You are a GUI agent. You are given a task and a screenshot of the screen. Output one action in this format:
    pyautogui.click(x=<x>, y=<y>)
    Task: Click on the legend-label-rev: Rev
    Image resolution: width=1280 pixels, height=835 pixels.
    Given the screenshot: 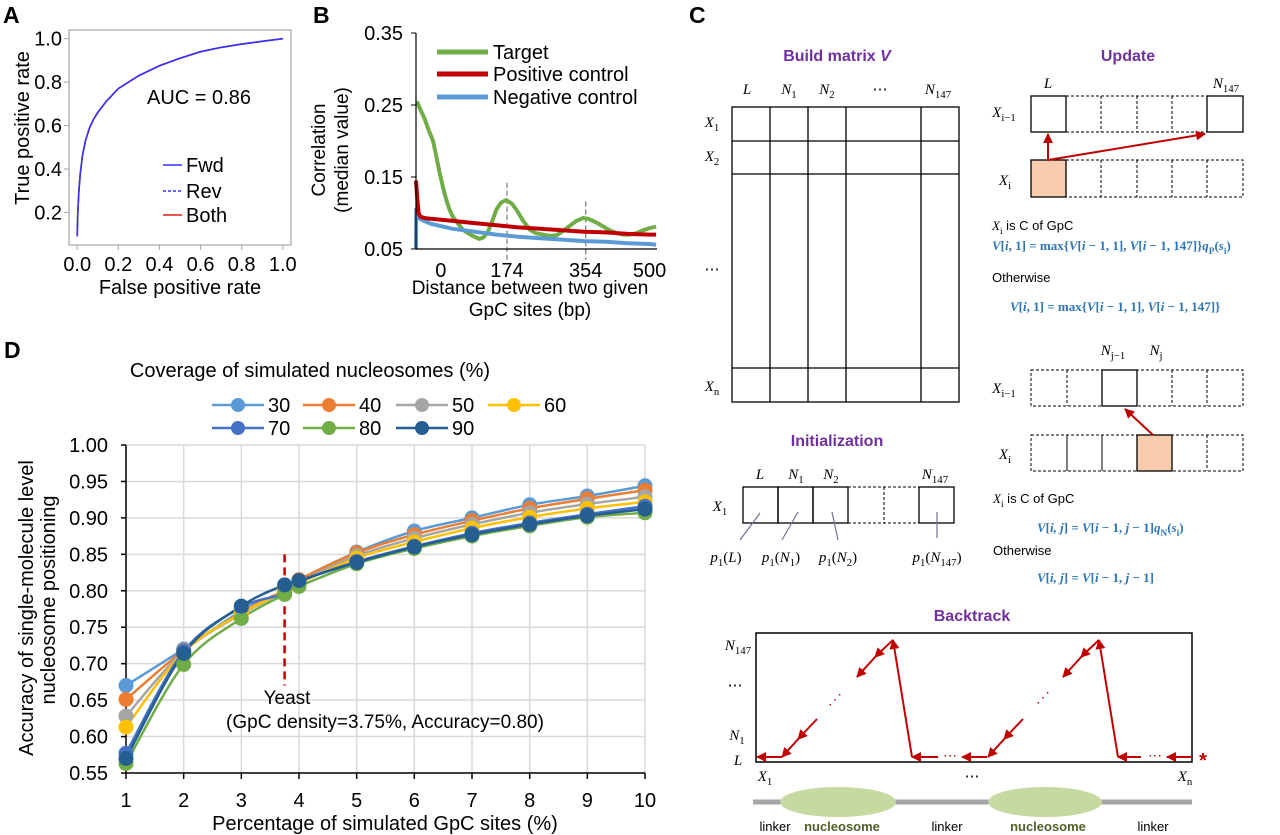 What is the action you would take?
    pyautogui.click(x=204, y=192)
    